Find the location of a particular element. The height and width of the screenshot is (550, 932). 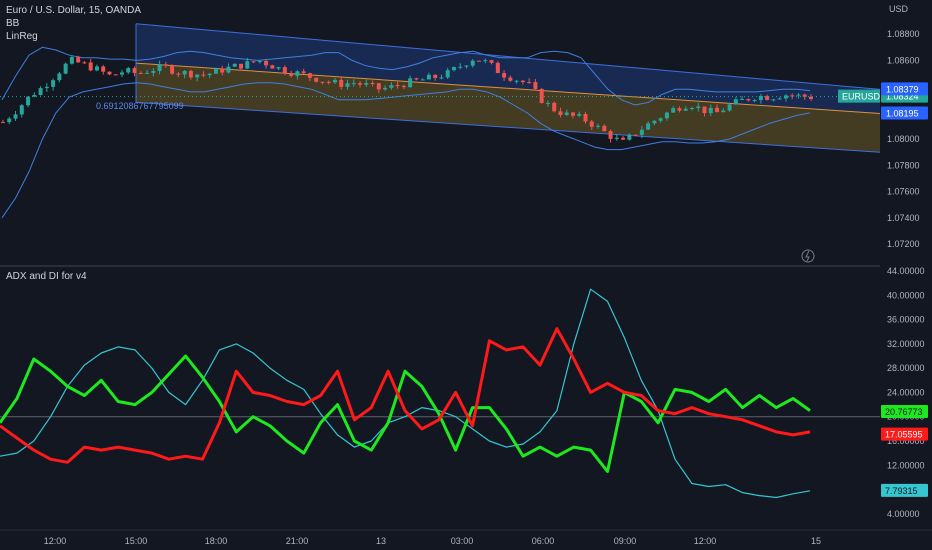

linreg-upper-fill is located at coordinates (508, 68).